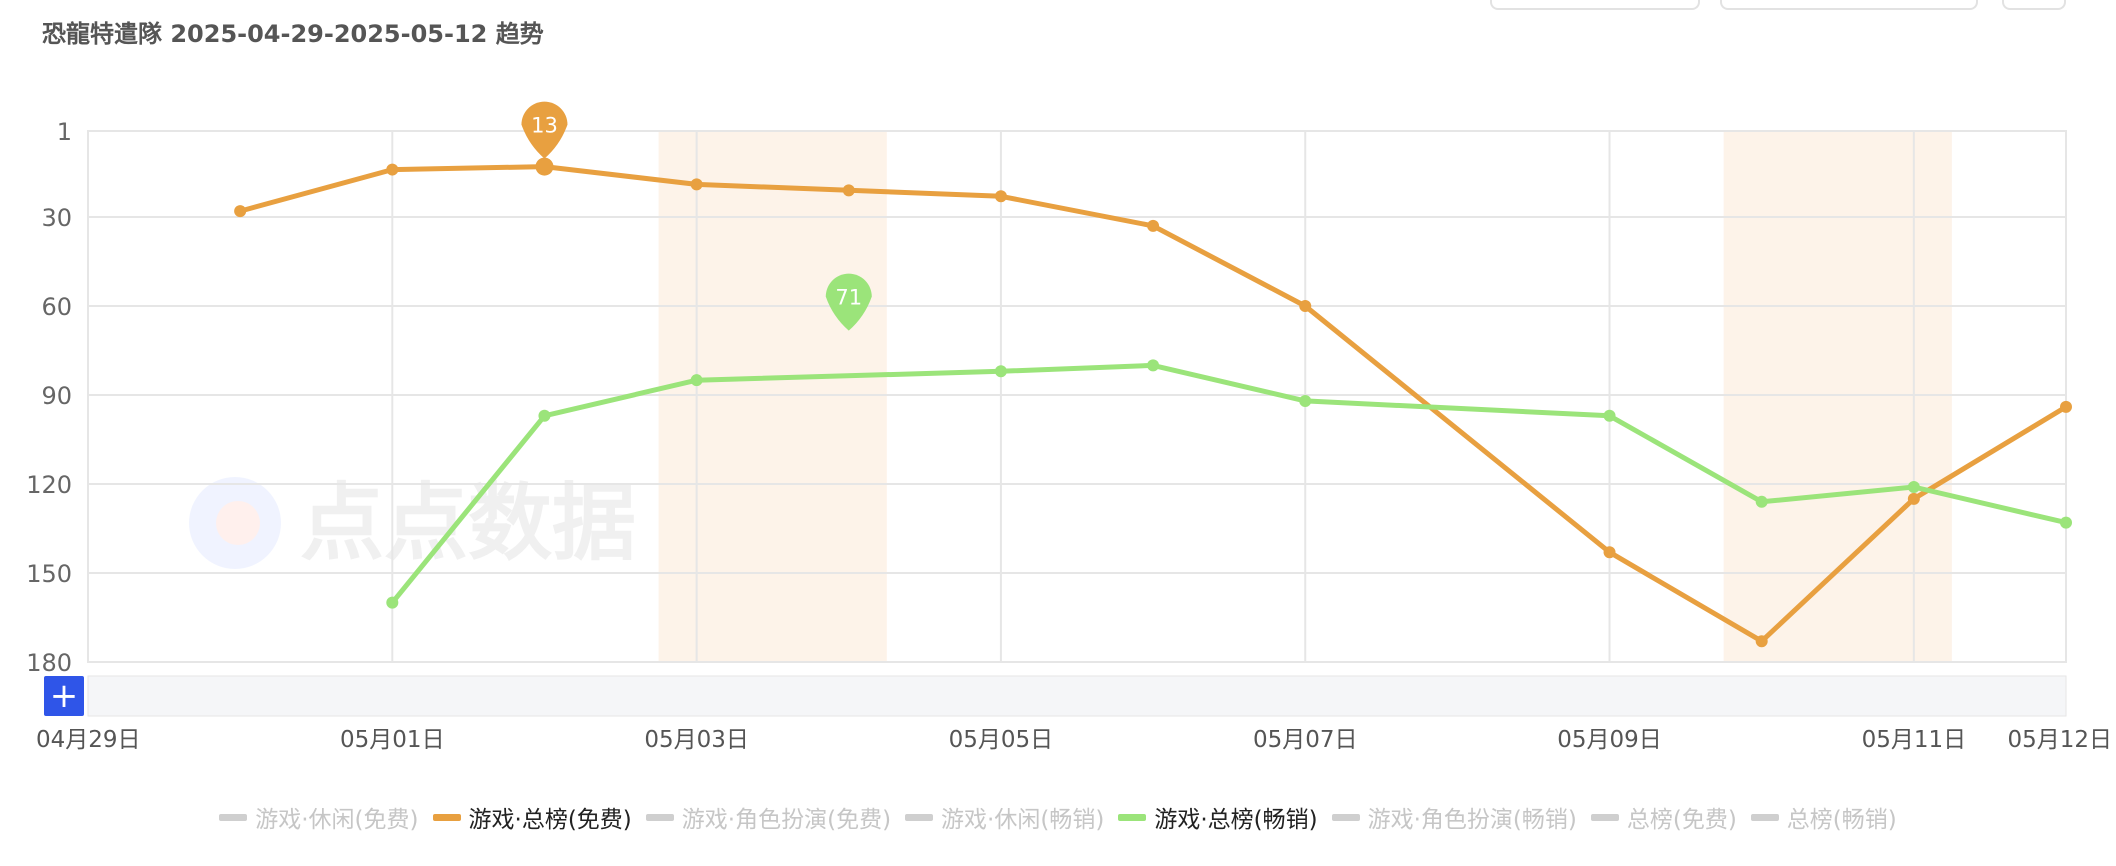  What do you see at coordinates (1595, 5) in the screenshot?
I see `date-range-control` at bounding box center [1595, 5].